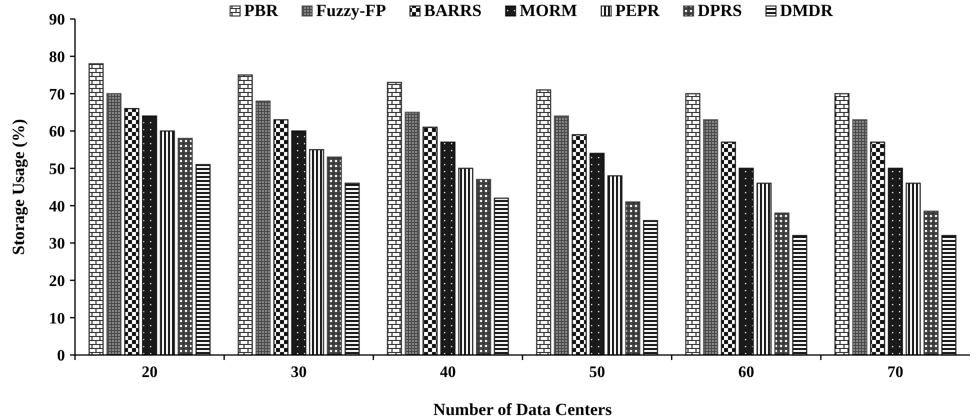 The height and width of the screenshot is (419, 976). Describe the element at coordinates (298, 372) in the screenshot. I see `x-tick-label: 30` at that location.